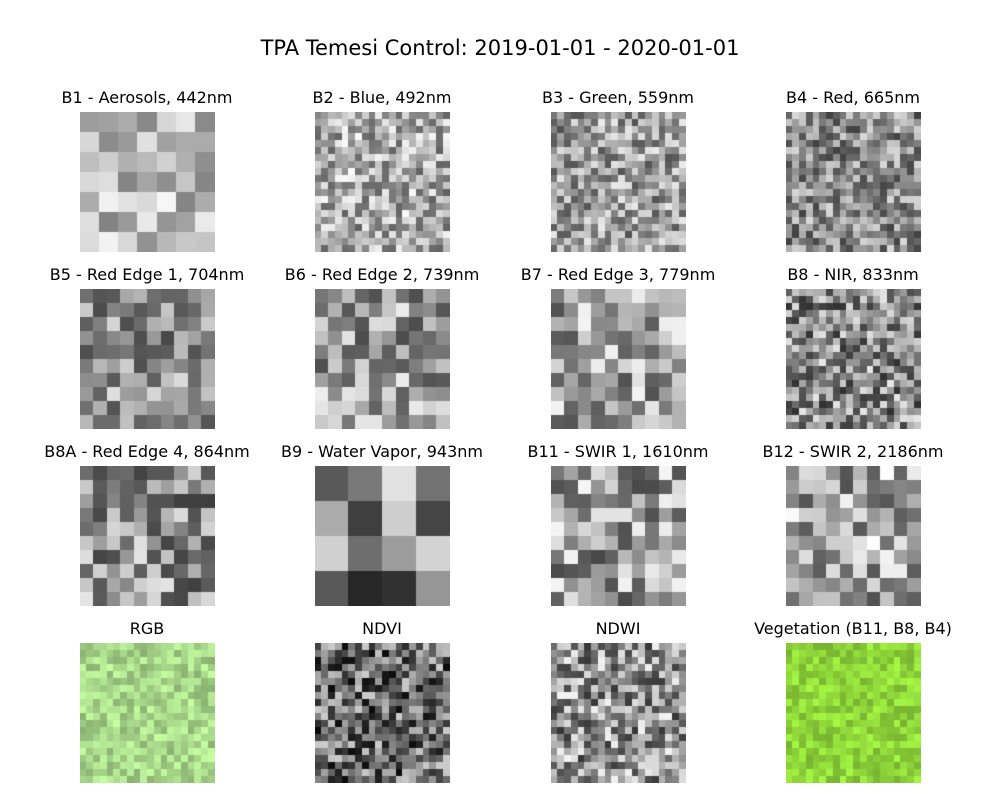 The height and width of the screenshot is (800, 1000). Describe the element at coordinates (618, 451) in the screenshot. I see `panel-title: B11 - SWIR 1, 1610nm` at that location.